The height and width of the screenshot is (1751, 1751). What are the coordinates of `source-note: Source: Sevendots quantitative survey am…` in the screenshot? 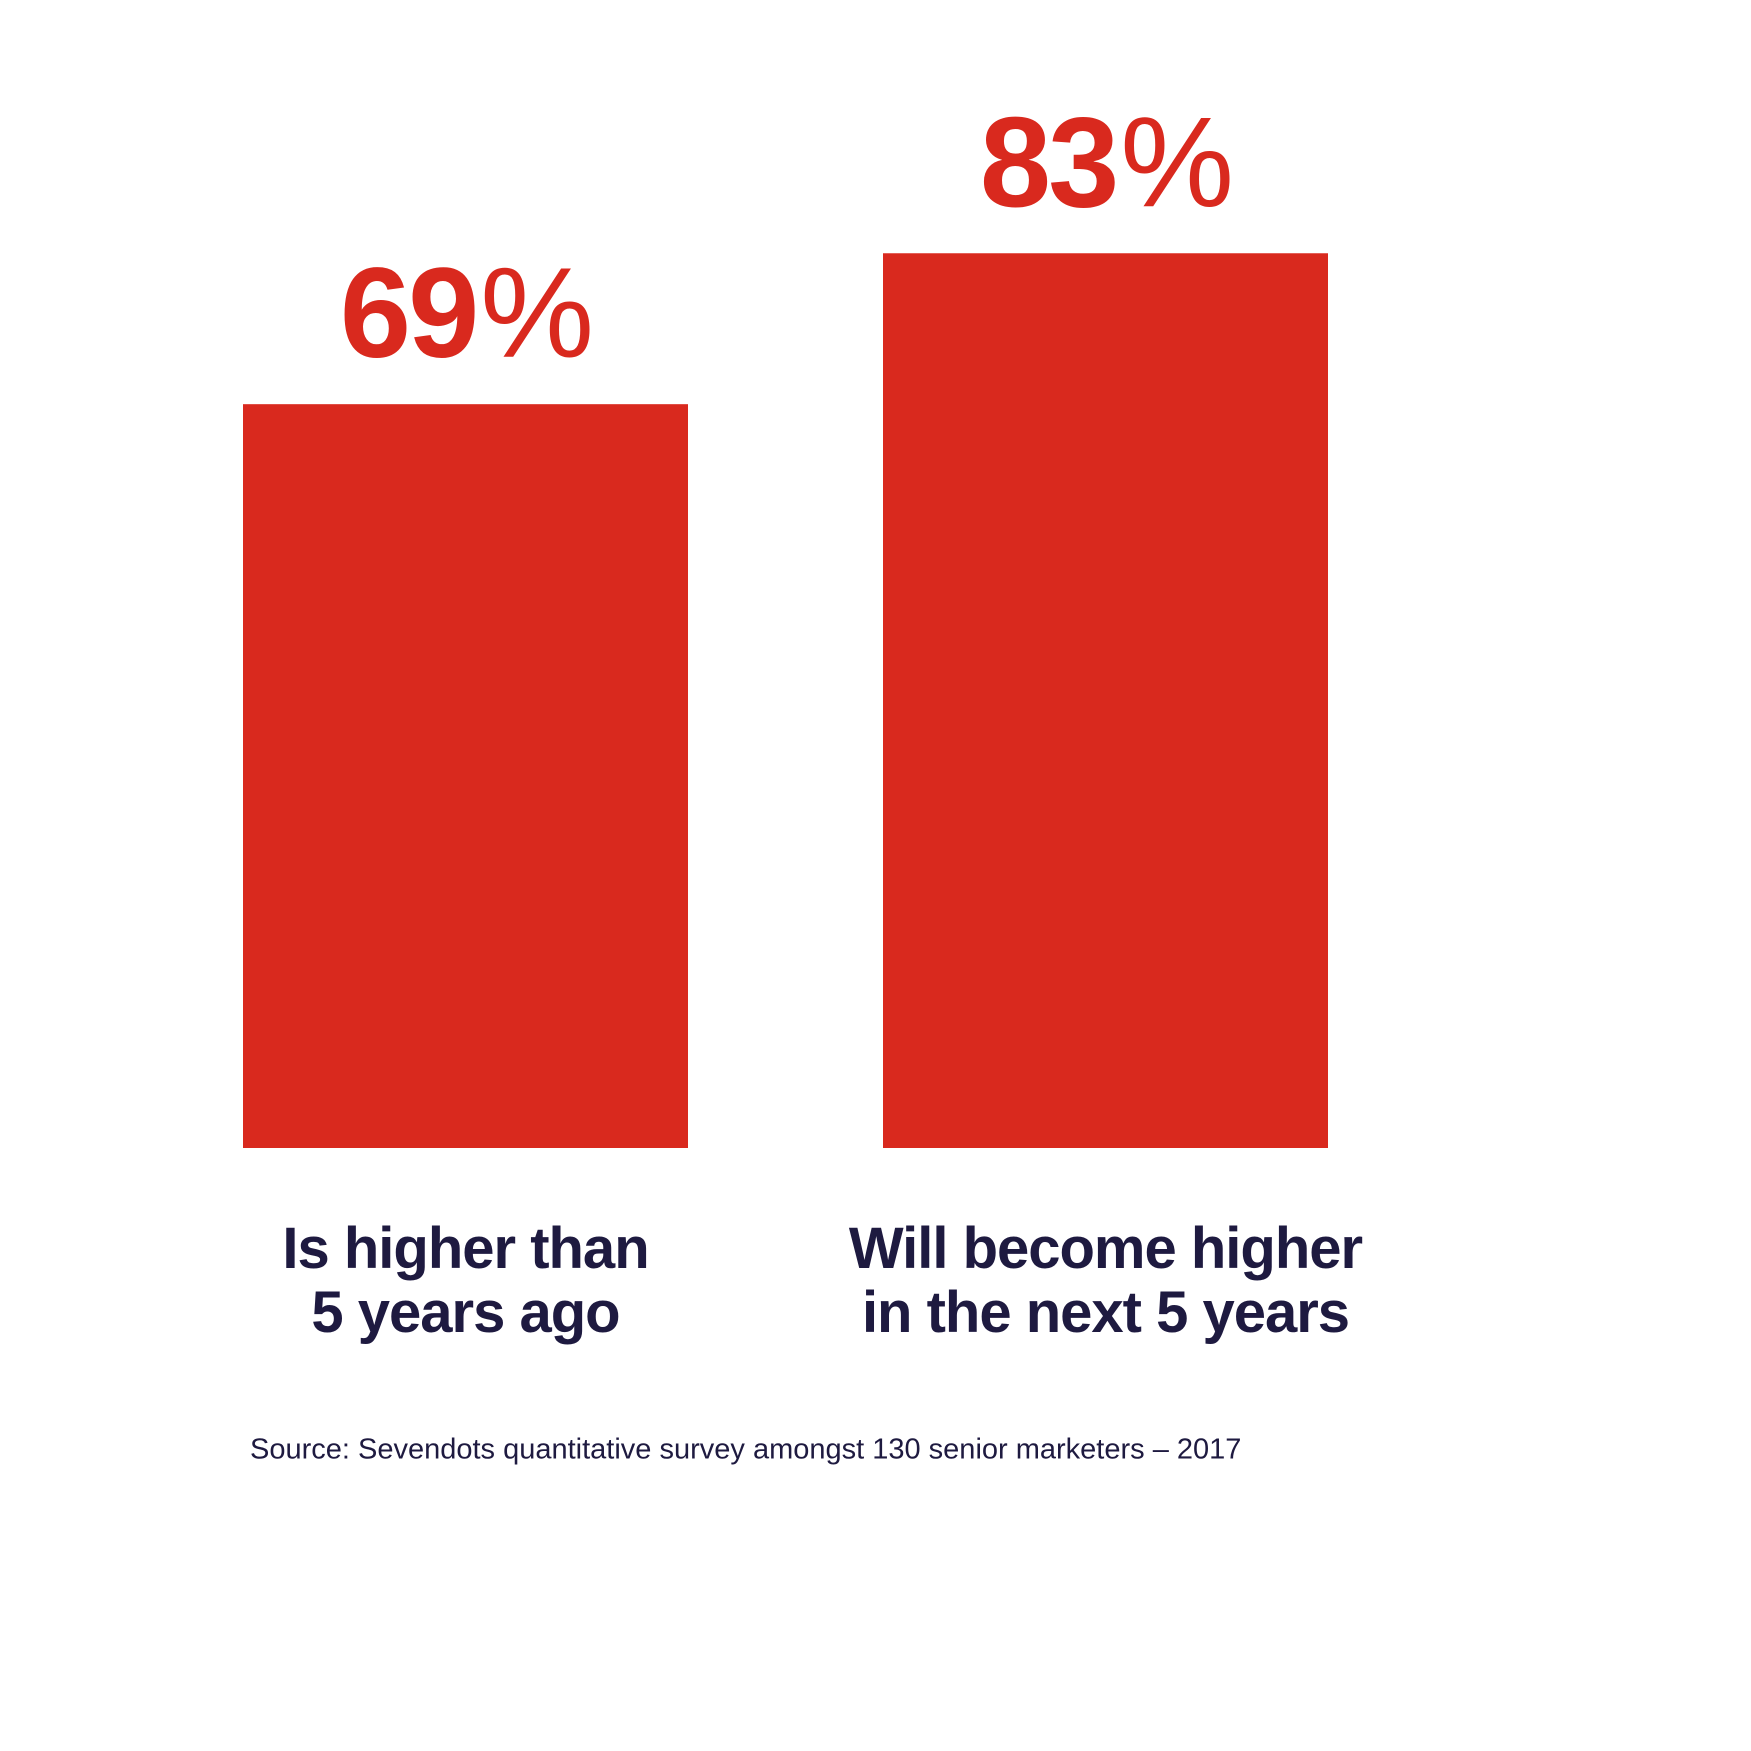 It's located at (745, 1450).